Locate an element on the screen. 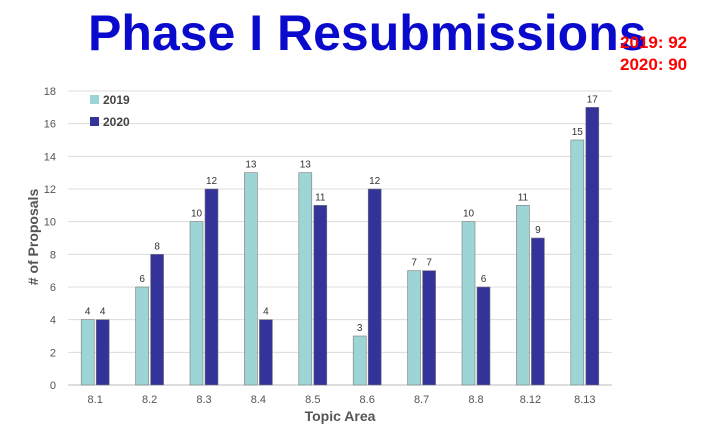 This screenshot has width=704, height=427. x-tick-label: 8.8 is located at coordinates (475, 400).